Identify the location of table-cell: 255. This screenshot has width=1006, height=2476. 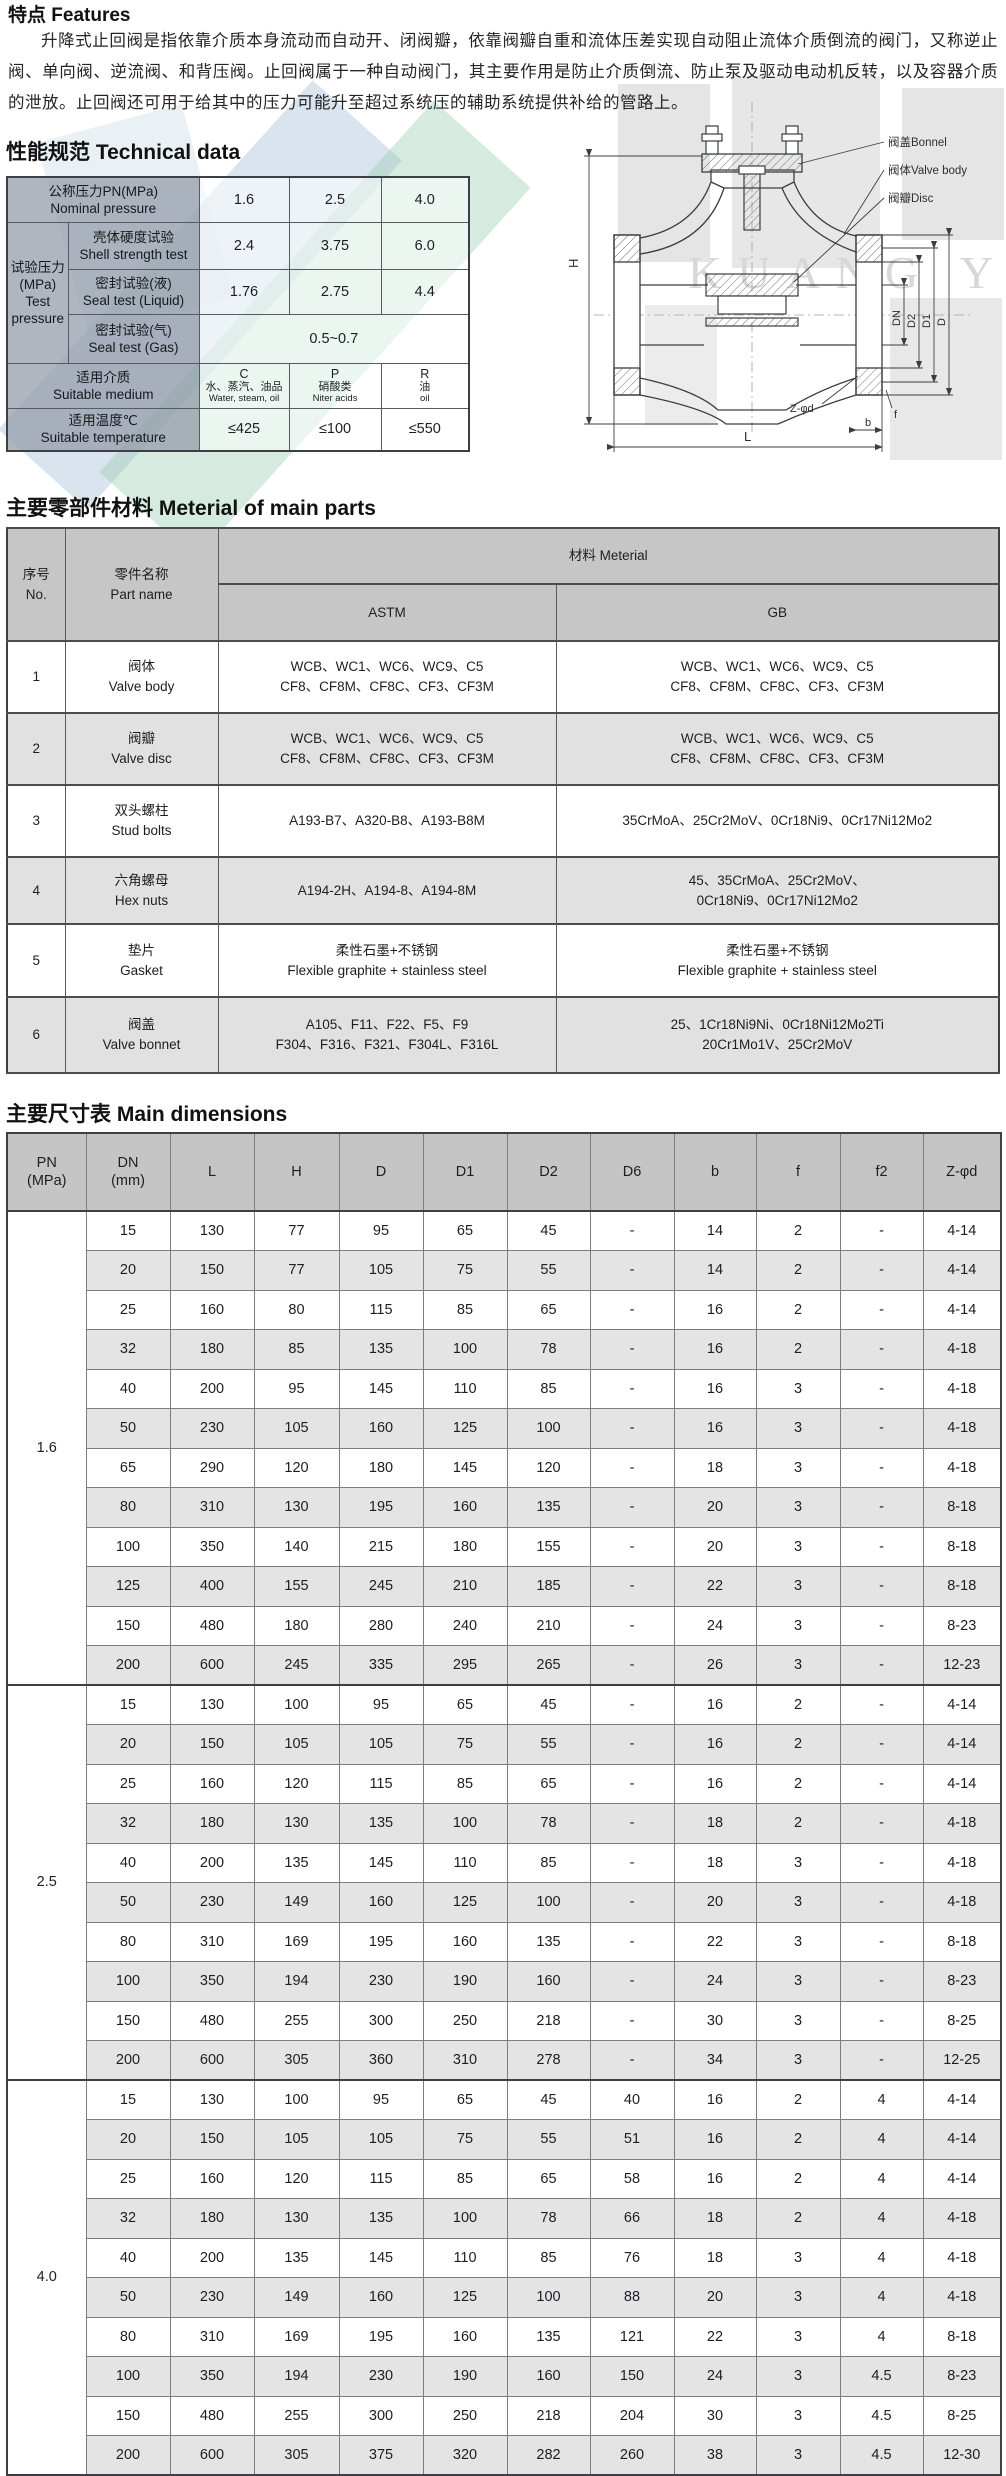
(296, 2415).